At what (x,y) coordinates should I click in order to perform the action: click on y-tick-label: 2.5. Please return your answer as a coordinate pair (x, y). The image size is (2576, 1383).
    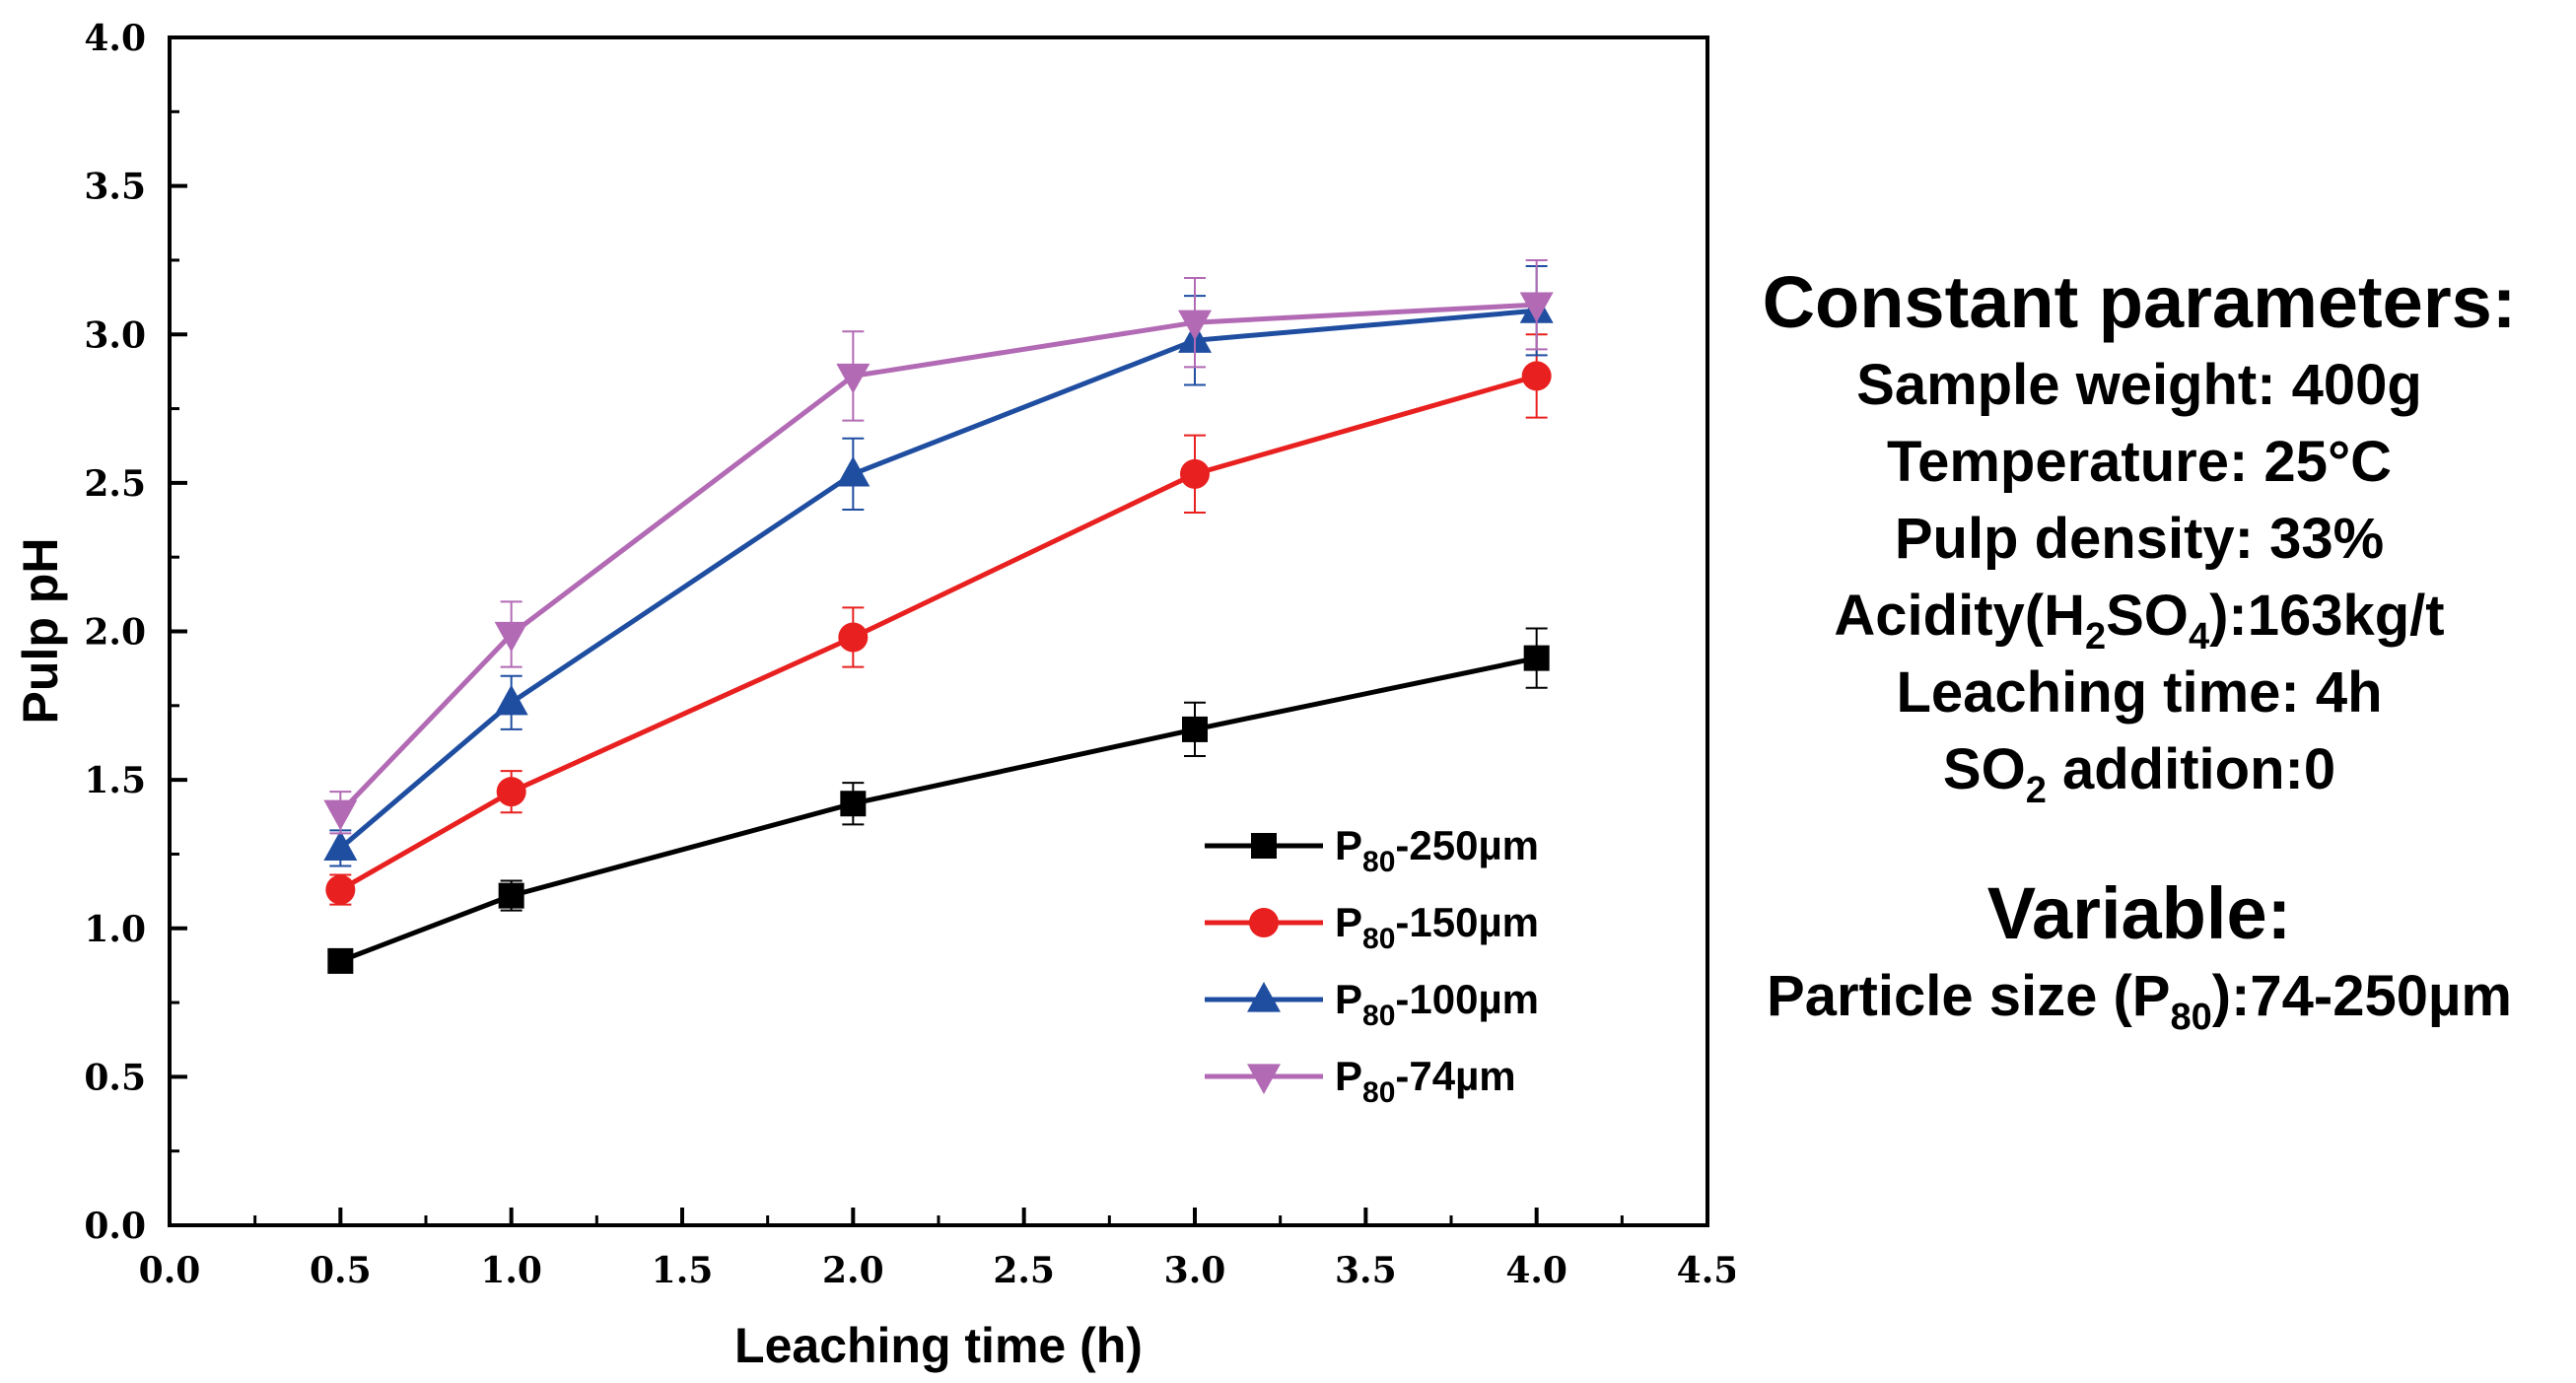
    Looking at the image, I should click on (115, 484).